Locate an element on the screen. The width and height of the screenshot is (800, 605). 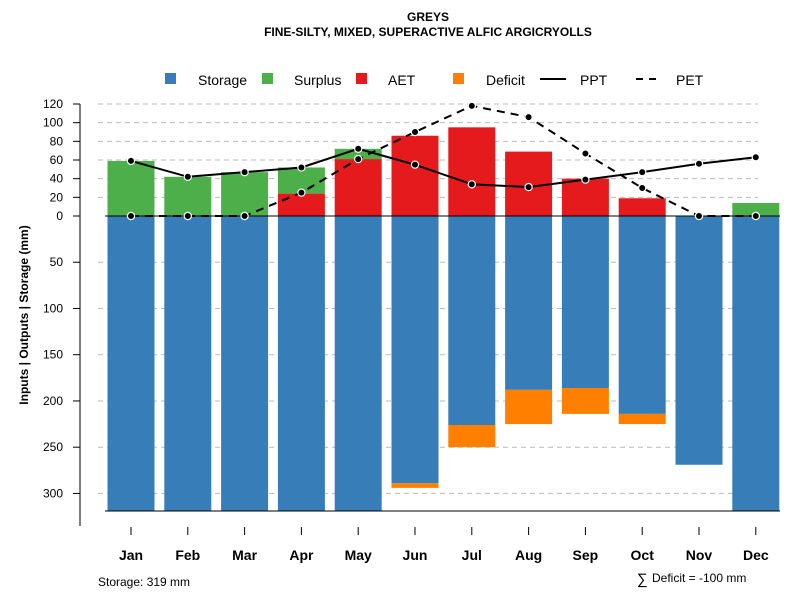
x-tick-label: Apr is located at coordinates (301, 555).